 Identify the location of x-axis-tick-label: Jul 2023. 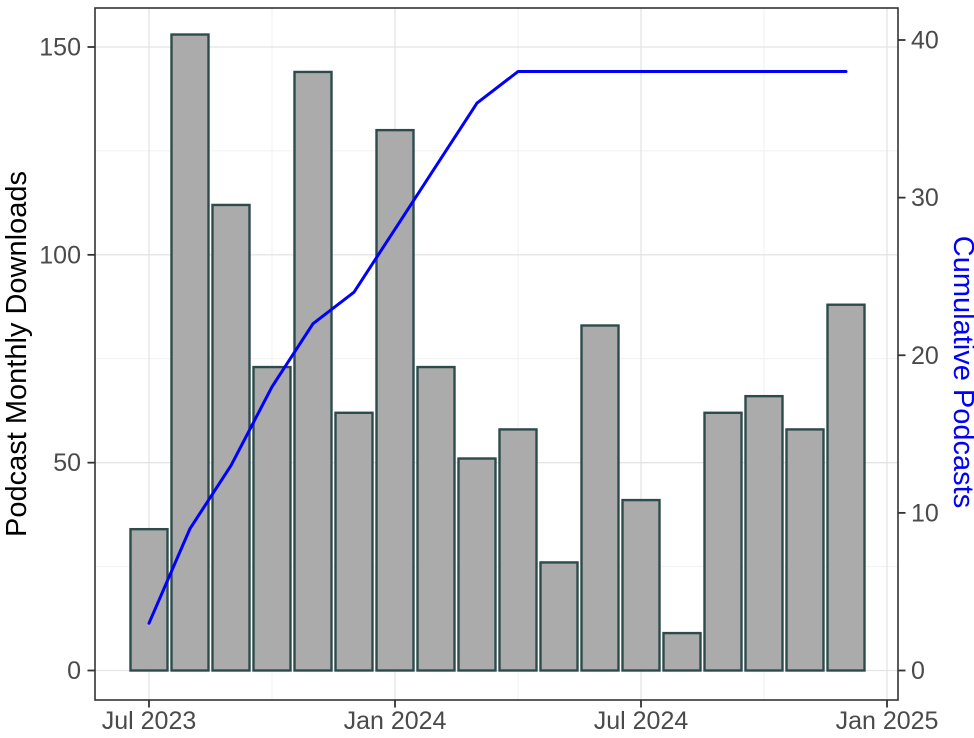
(149, 721).